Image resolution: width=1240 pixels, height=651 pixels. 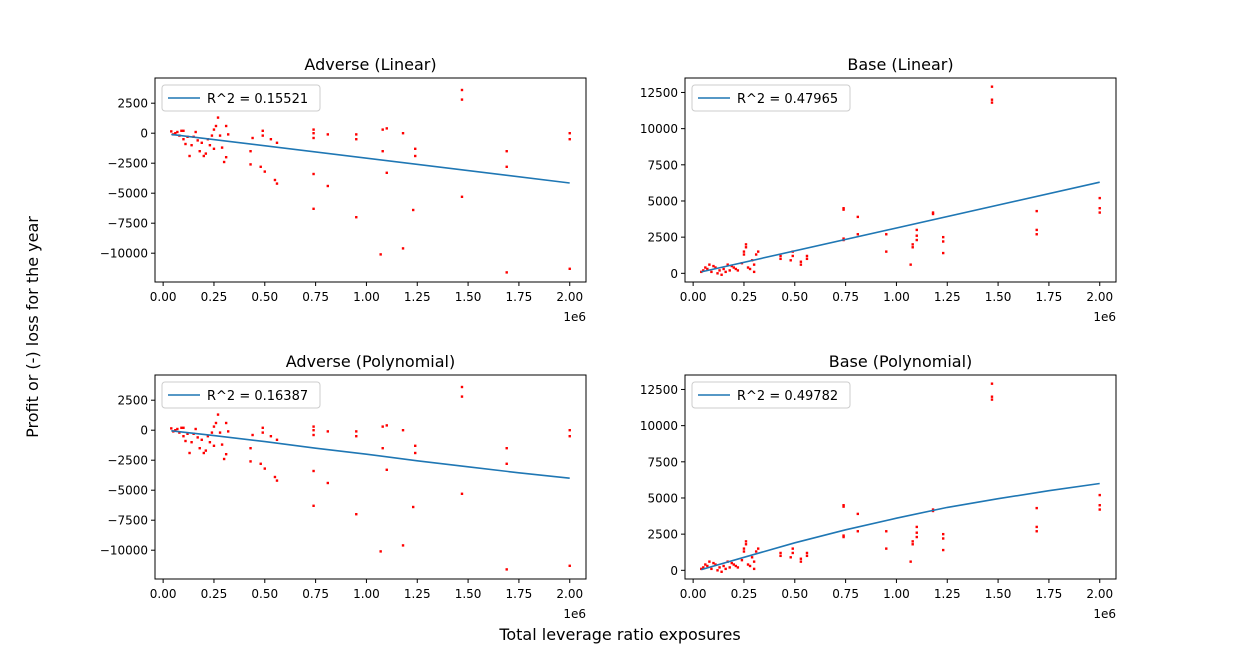 I want to click on y-tick-label: 10000, so click(x=659, y=426).